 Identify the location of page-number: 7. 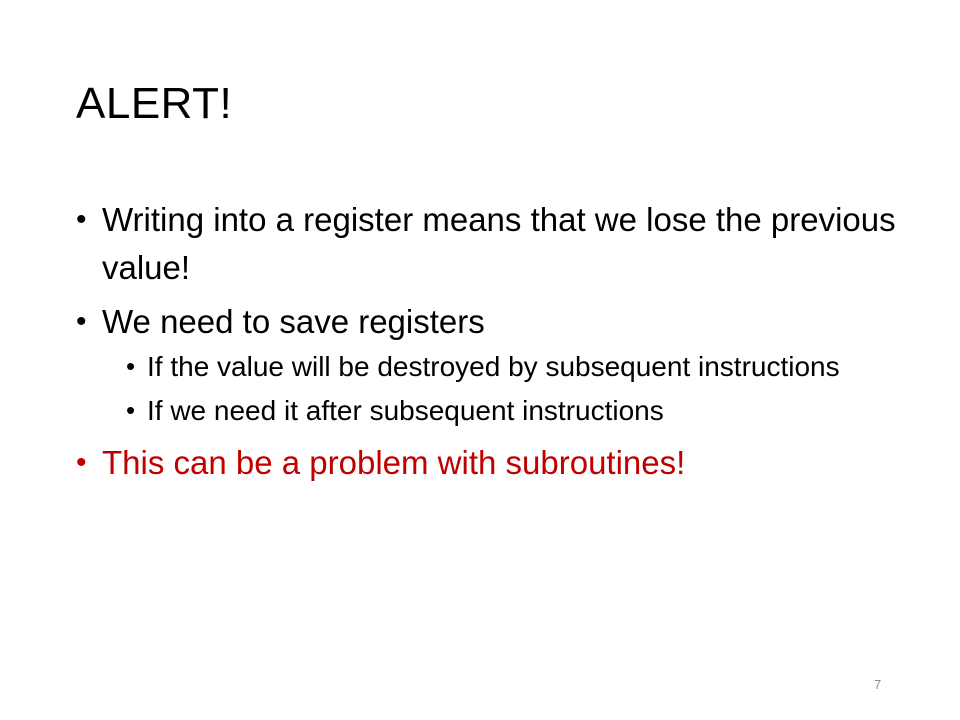
(878, 684).